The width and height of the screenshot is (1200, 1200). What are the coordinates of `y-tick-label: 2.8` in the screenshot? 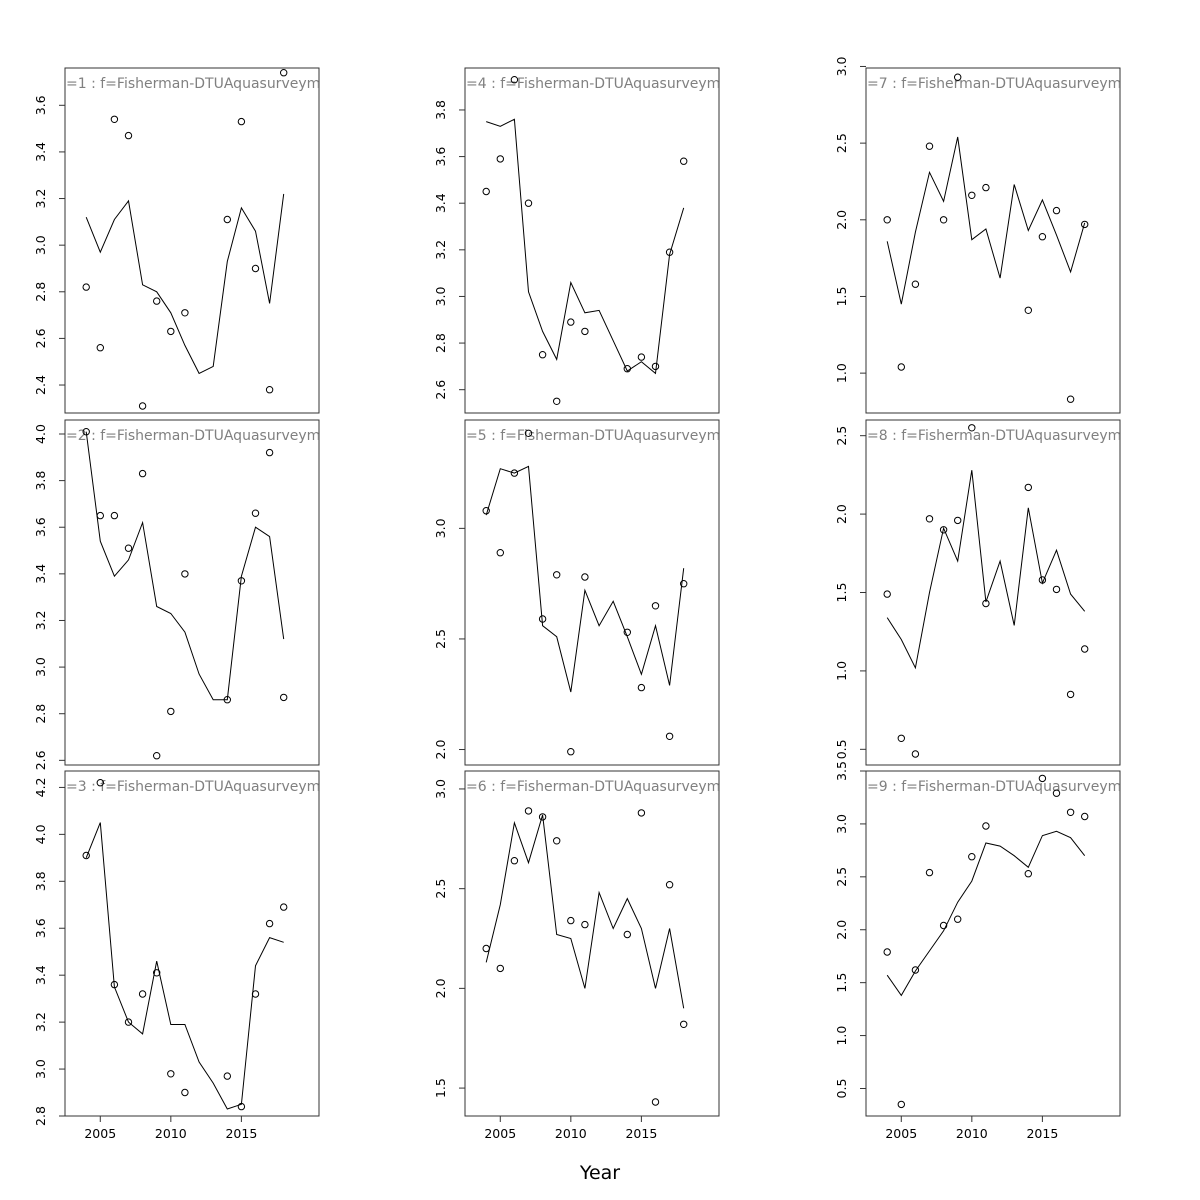 It's located at (40, 1116).